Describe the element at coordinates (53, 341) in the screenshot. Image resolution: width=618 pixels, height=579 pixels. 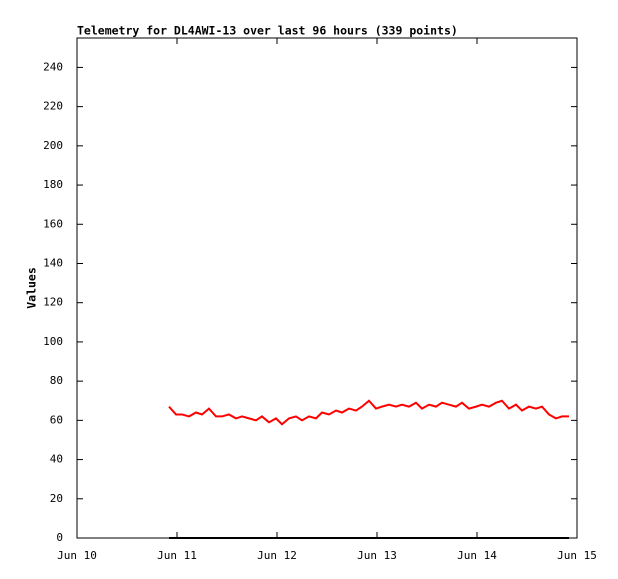
I see `y-tick-label: 100` at that location.